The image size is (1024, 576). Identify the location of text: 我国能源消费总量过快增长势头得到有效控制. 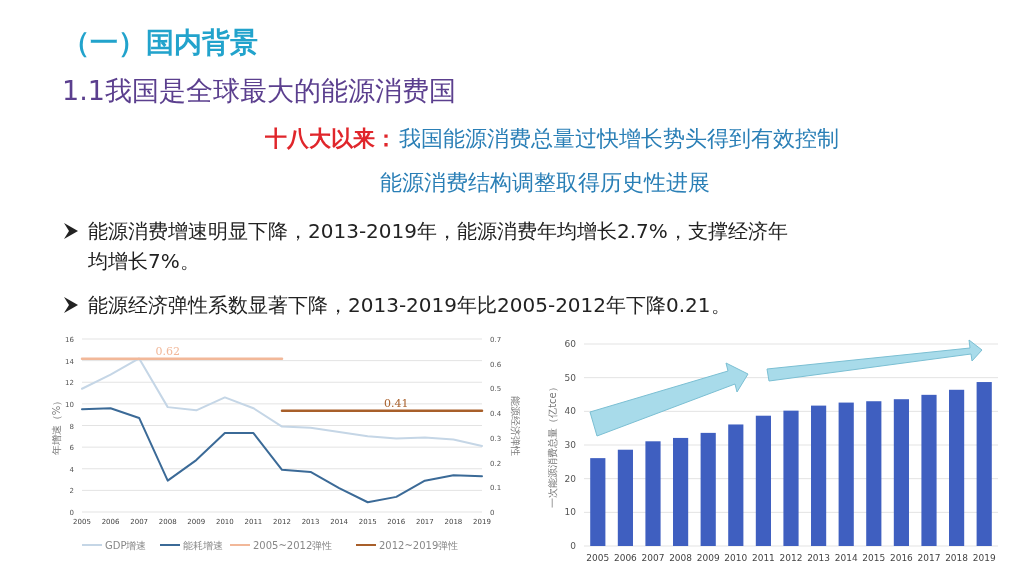
(619, 138).